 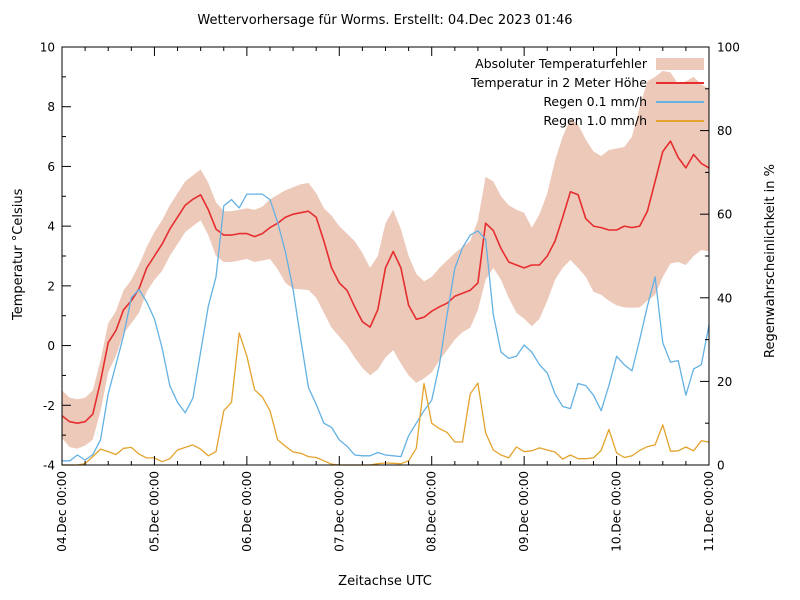 I want to click on x-tick-label: 09.Dec 00:00, so click(x=524, y=511).